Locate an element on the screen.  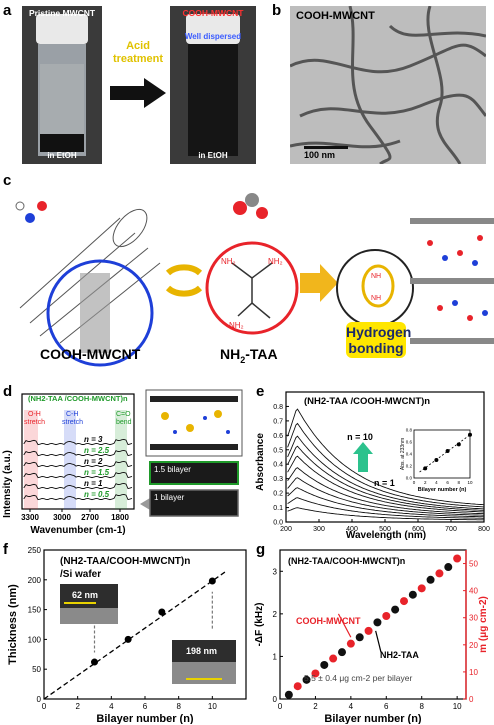
d-curve-label: n = 3 is located at coordinates (93, 439).